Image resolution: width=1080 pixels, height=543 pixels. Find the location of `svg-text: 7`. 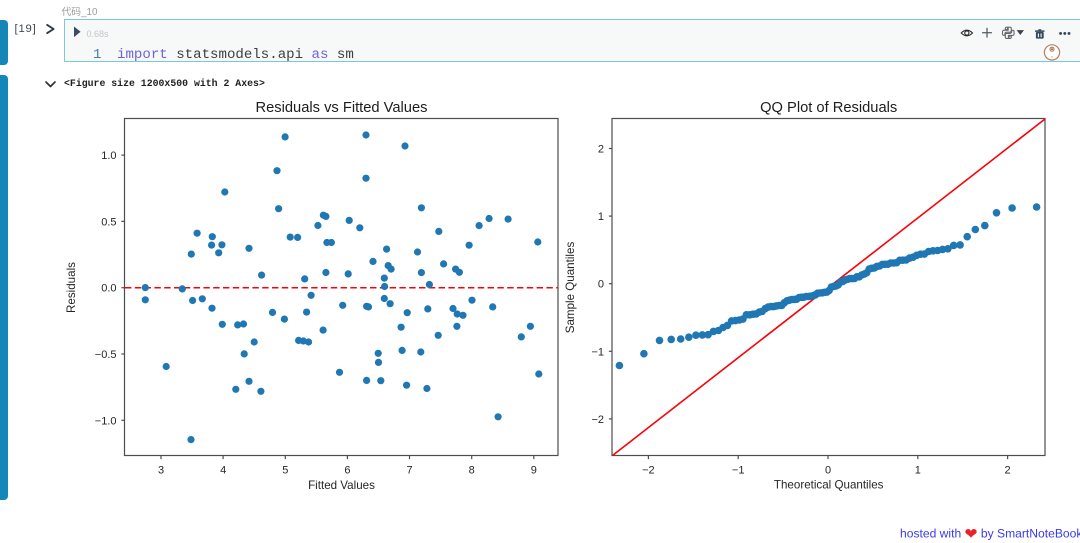

svg-text: 7 is located at coordinates (409, 471).